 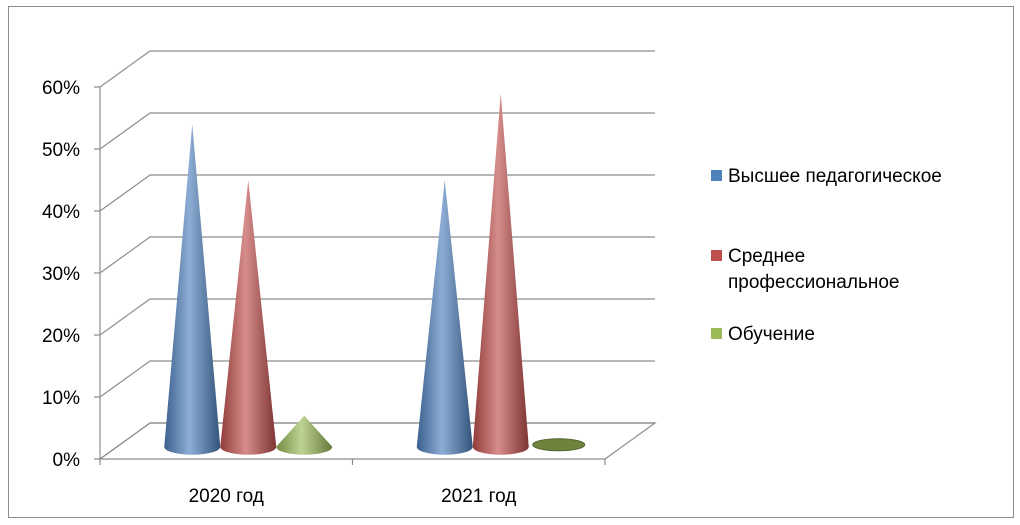 What do you see at coordinates (226, 496) in the screenshot?
I see `x-tick-label: 2020 год` at bounding box center [226, 496].